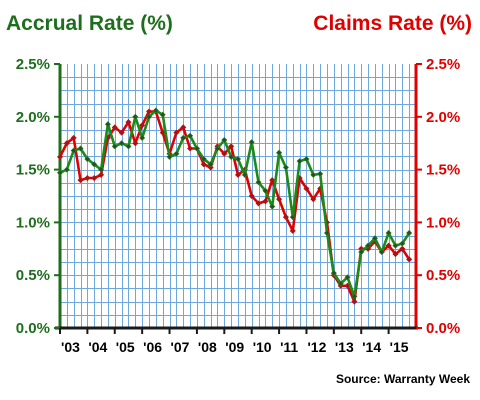 The width and height of the screenshot is (480, 400). I want to click on x-tick-label: '07, so click(180, 347).